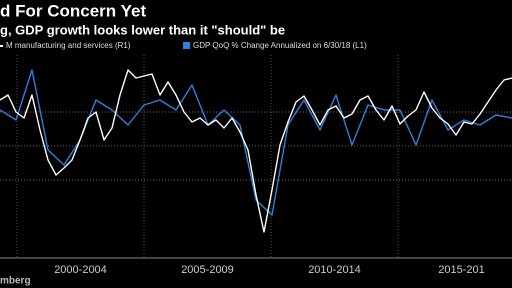 Image resolution: width=512 pixels, height=288 pixels. Describe the element at coordinates (334, 270) in the screenshot. I see `x-tick-label: 2010-2014` at that location.